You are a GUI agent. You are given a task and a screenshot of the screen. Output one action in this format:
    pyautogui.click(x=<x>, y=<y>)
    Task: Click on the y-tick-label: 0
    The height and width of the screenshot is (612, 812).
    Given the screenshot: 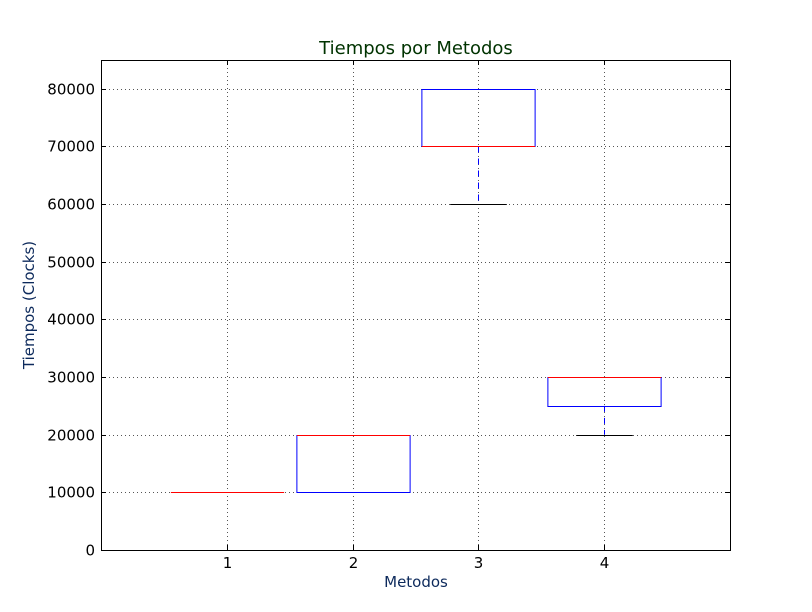 What is the action you would take?
    pyautogui.click(x=90, y=551)
    